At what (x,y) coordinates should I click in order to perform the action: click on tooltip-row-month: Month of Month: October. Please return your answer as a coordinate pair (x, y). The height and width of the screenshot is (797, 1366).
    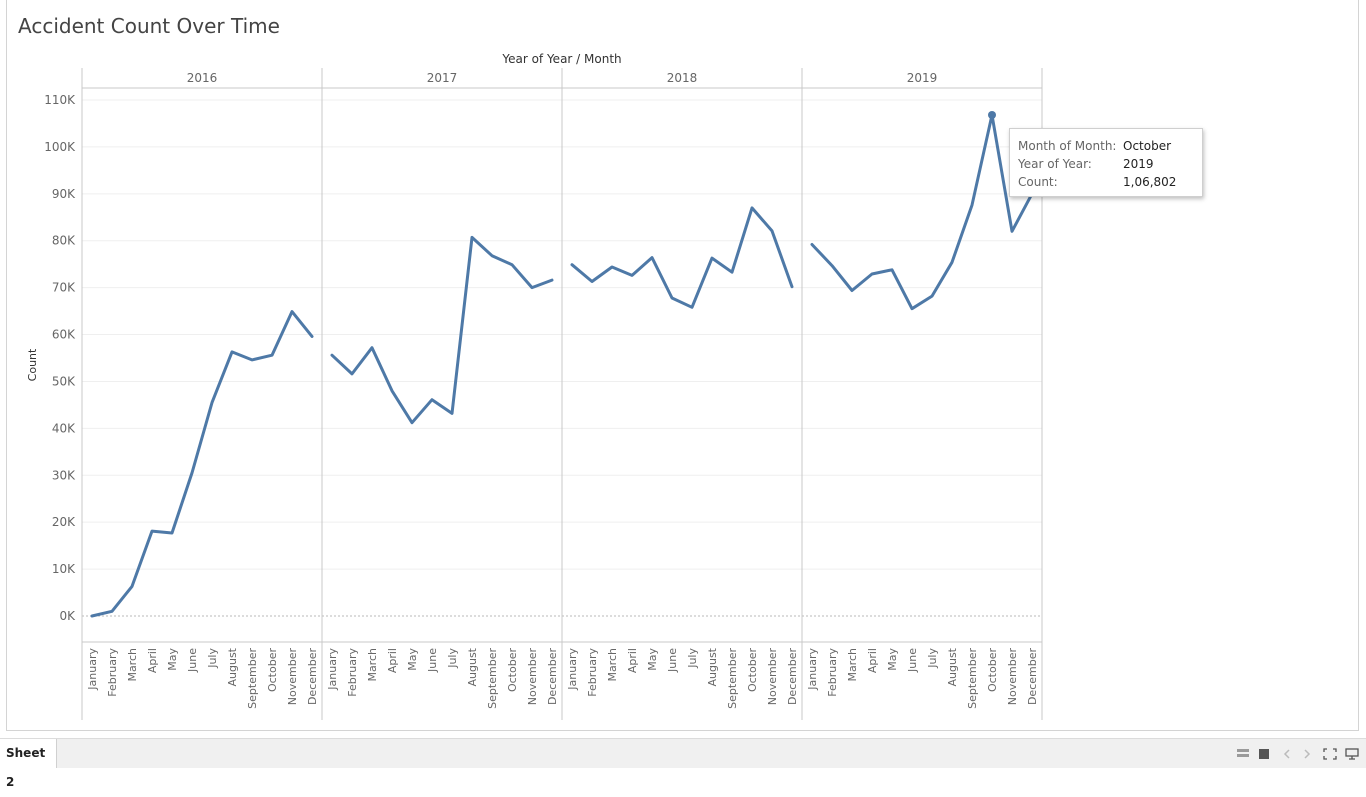
    Looking at the image, I should click on (1110, 146).